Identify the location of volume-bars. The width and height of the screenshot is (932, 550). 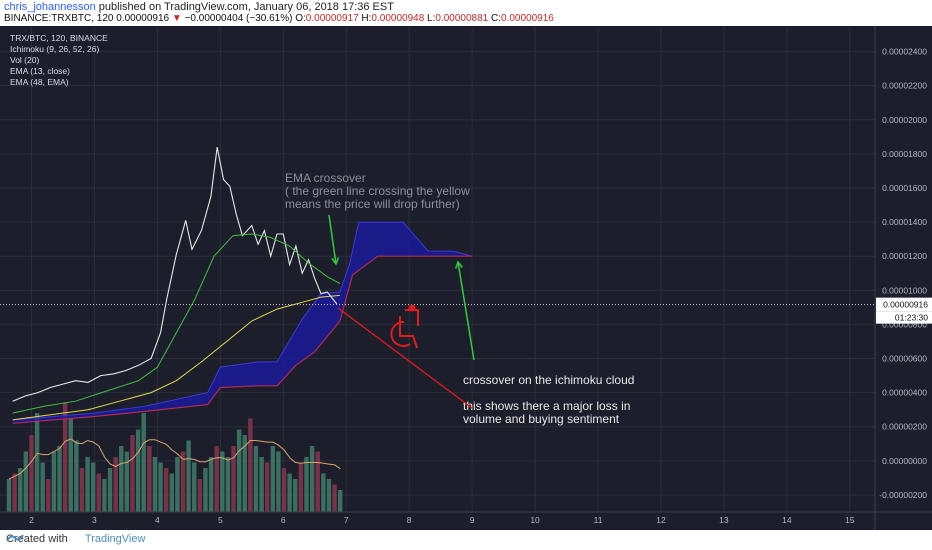
(174, 457).